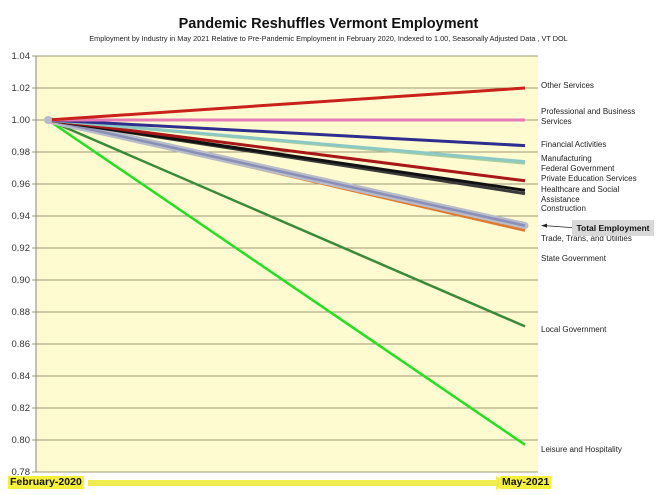 Image resolution: width=657 pixels, height=495 pixels. What do you see at coordinates (613, 228) in the screenshot?
I see `total-employment-callout: Total Employment` at bounding box center [613, 228].